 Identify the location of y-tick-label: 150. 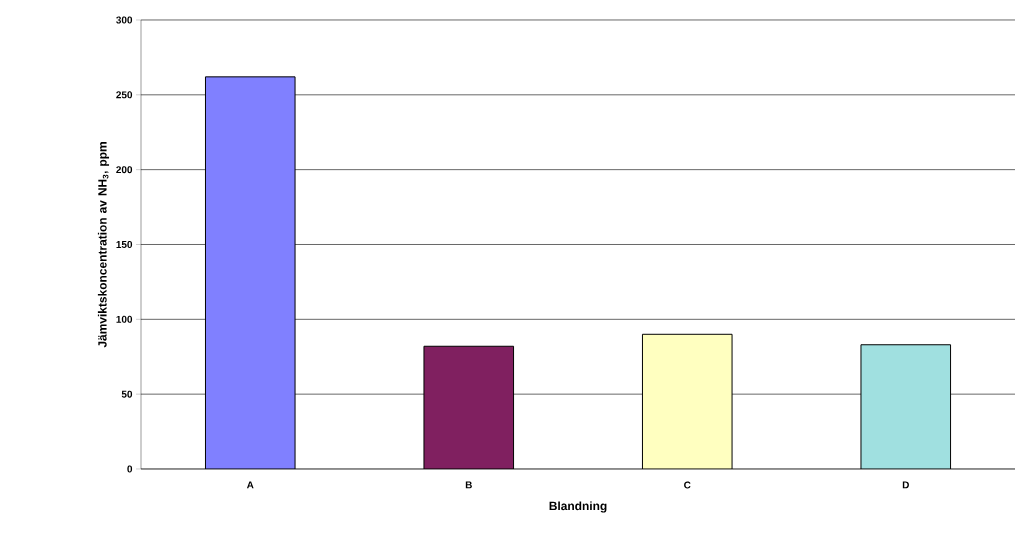
(124, 244).